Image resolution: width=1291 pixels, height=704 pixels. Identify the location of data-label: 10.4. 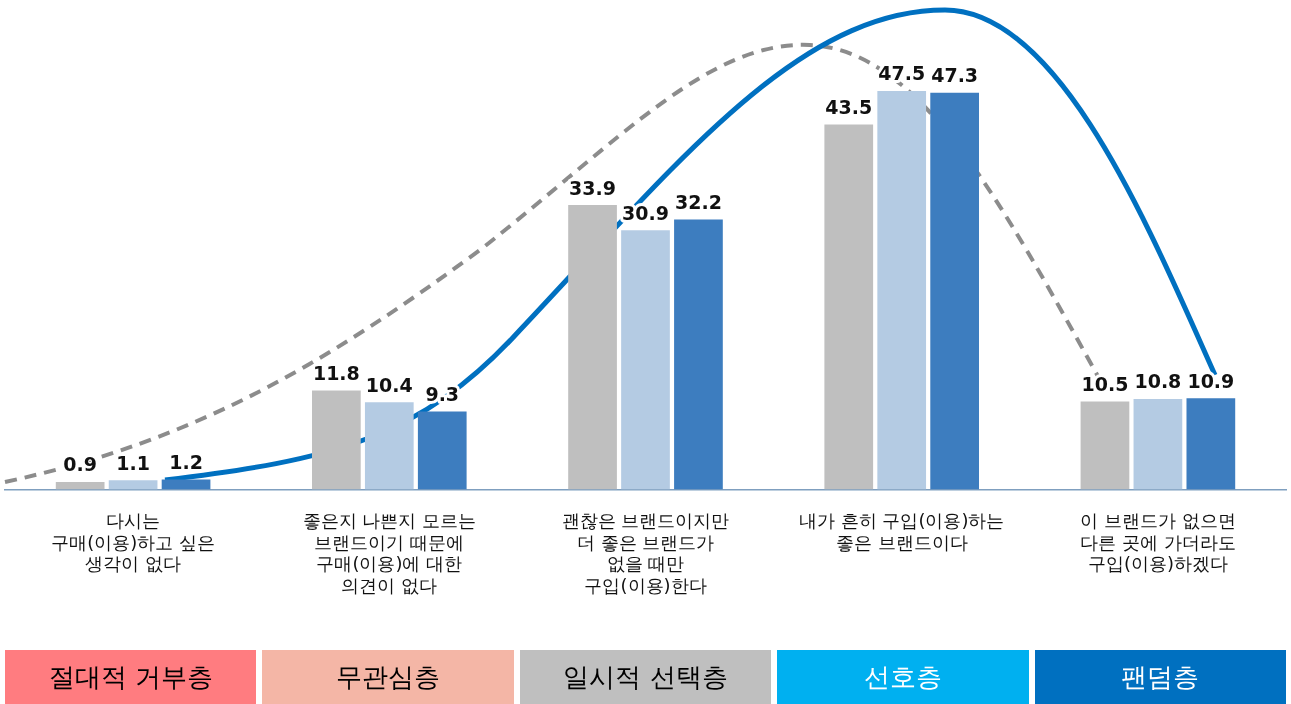
(389, 384).